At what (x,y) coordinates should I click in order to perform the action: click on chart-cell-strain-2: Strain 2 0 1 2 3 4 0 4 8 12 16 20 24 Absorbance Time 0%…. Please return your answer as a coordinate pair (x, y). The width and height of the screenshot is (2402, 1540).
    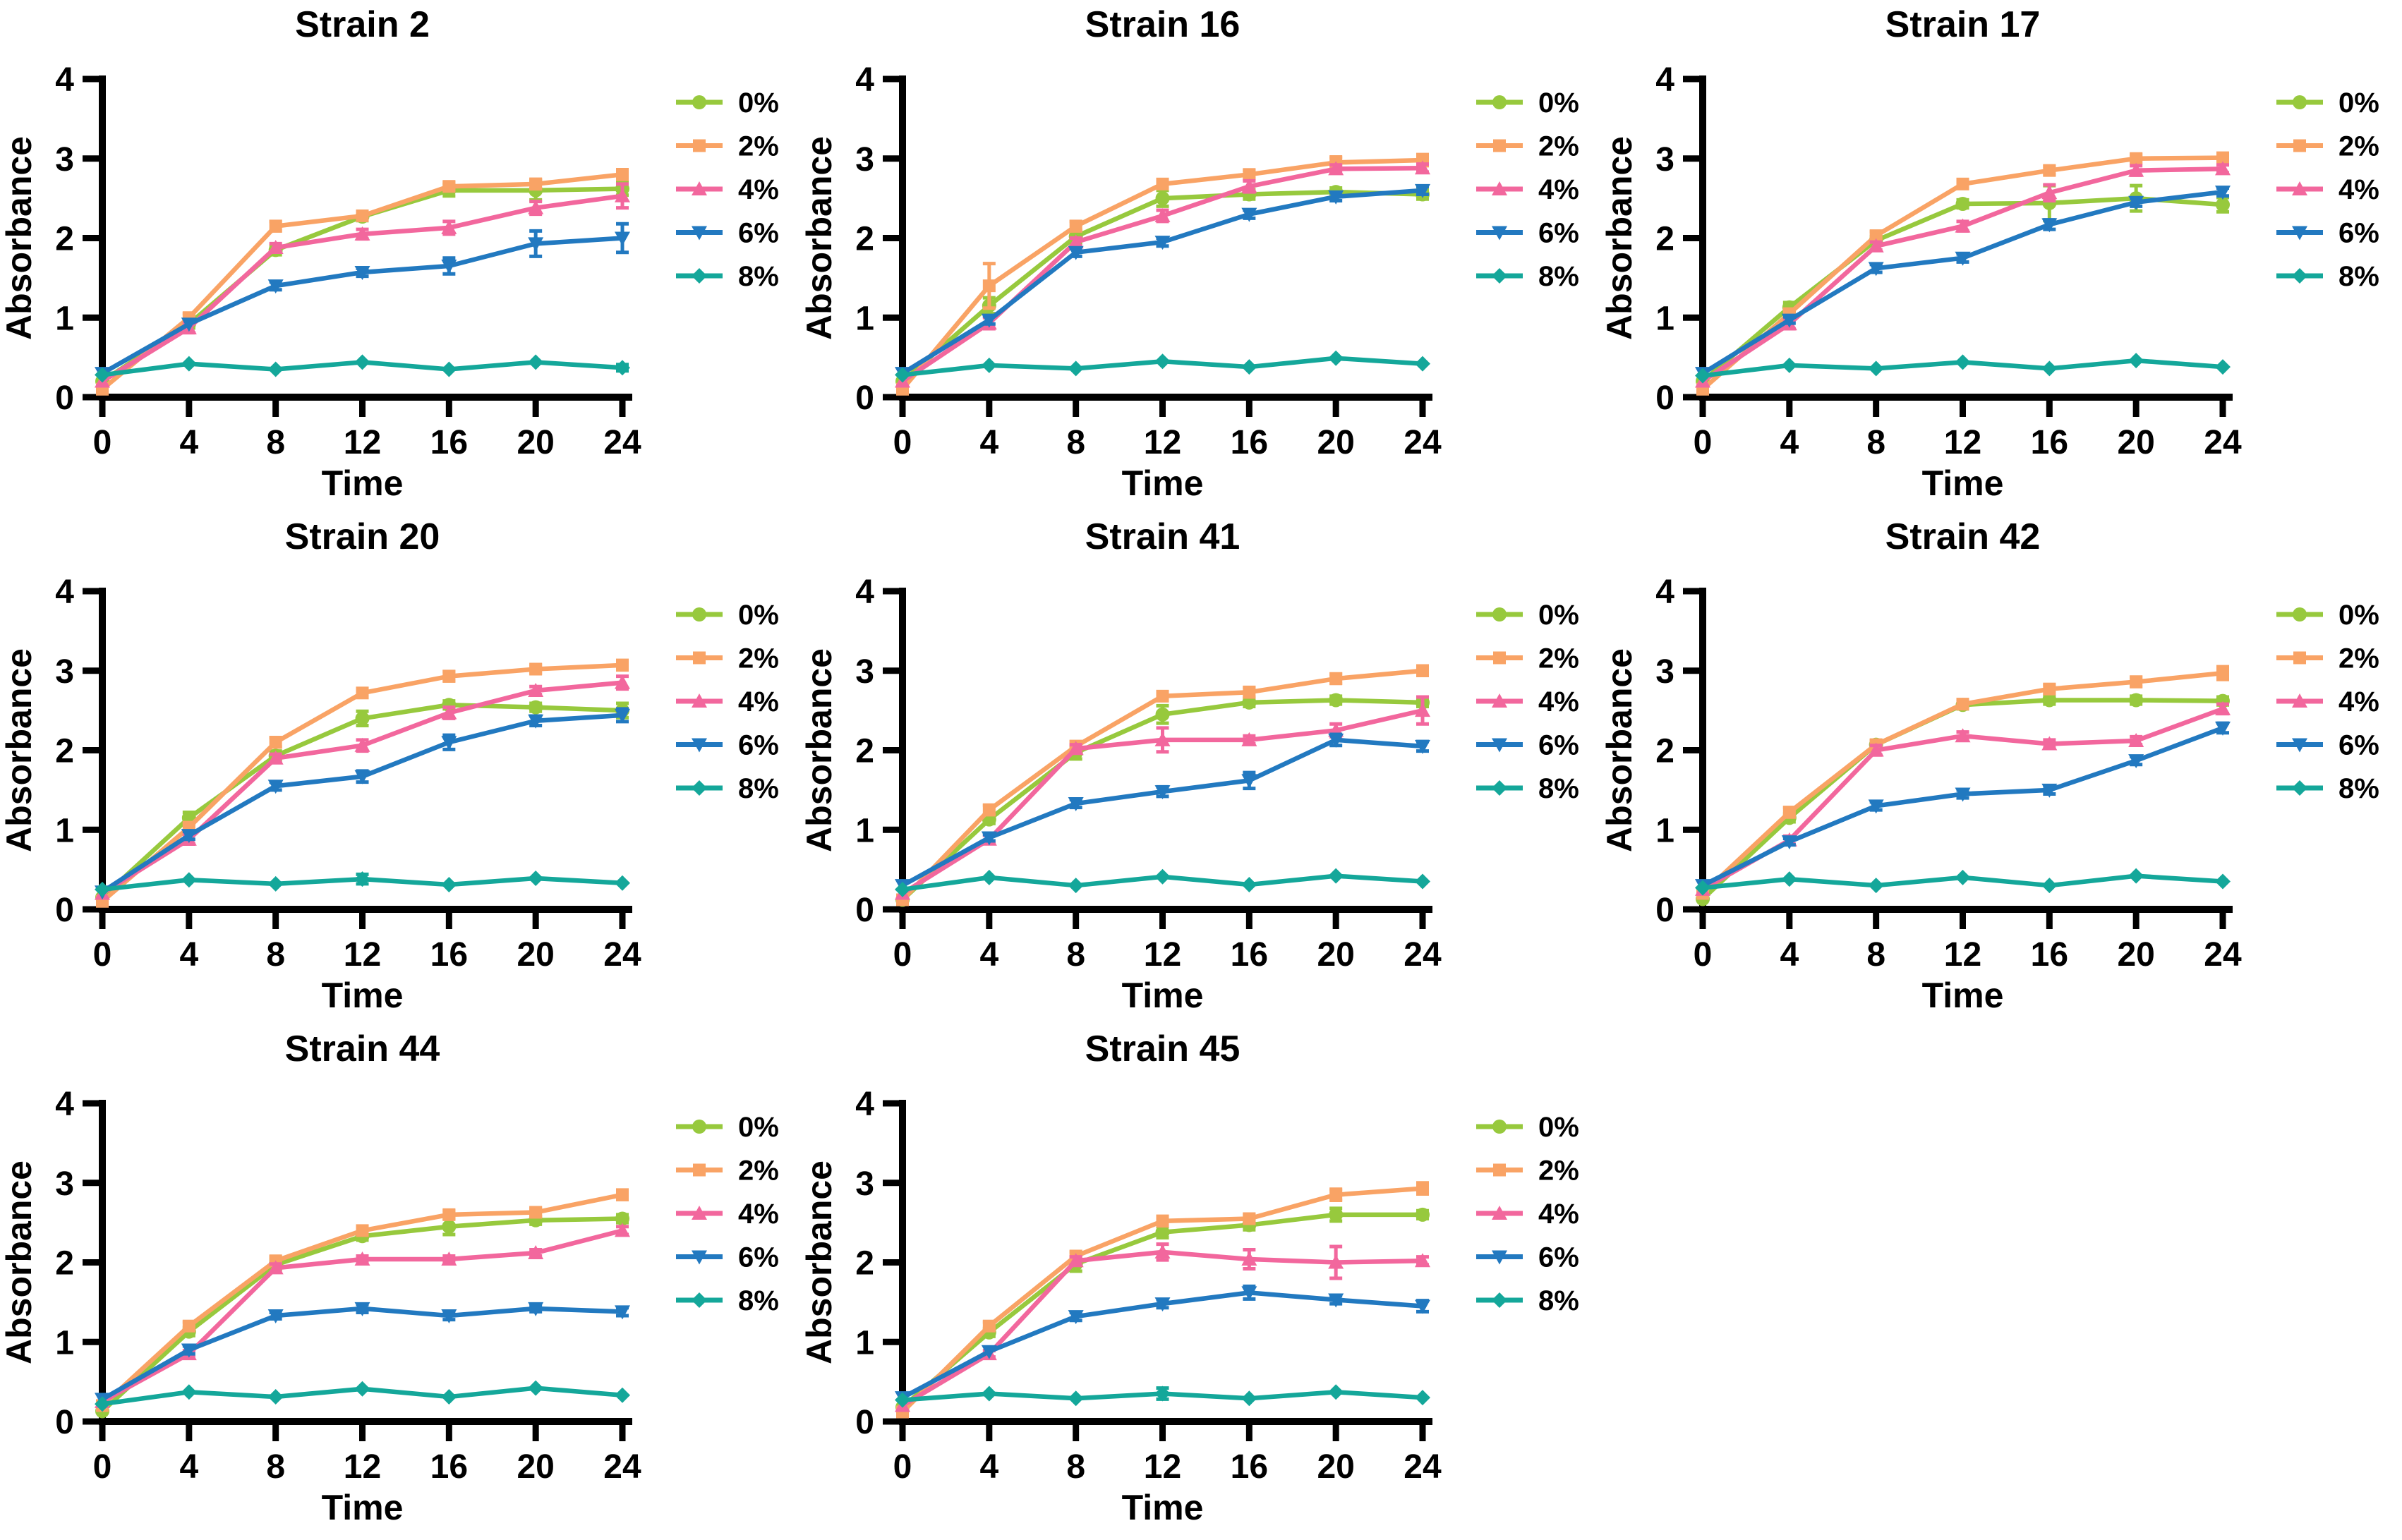
    Looking at the image, I should click on (400, 256).